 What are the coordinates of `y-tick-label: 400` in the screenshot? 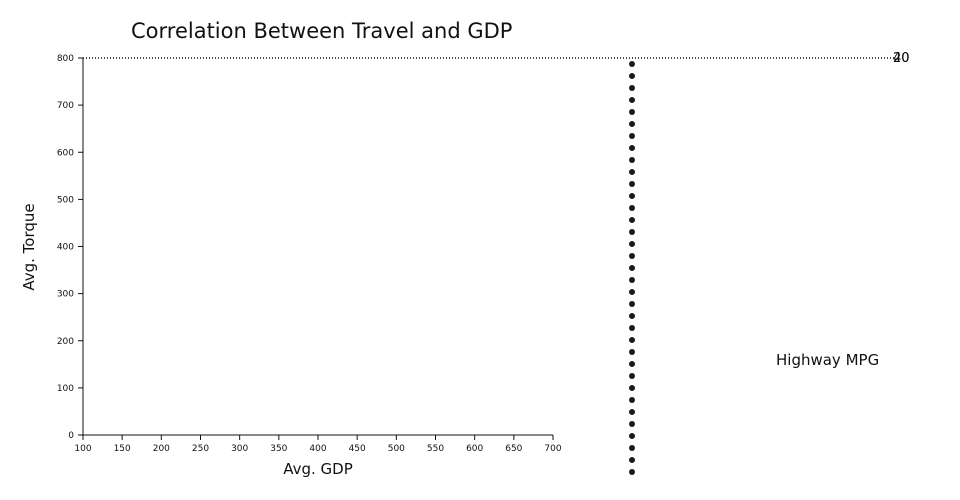 It's located at (65, 248).